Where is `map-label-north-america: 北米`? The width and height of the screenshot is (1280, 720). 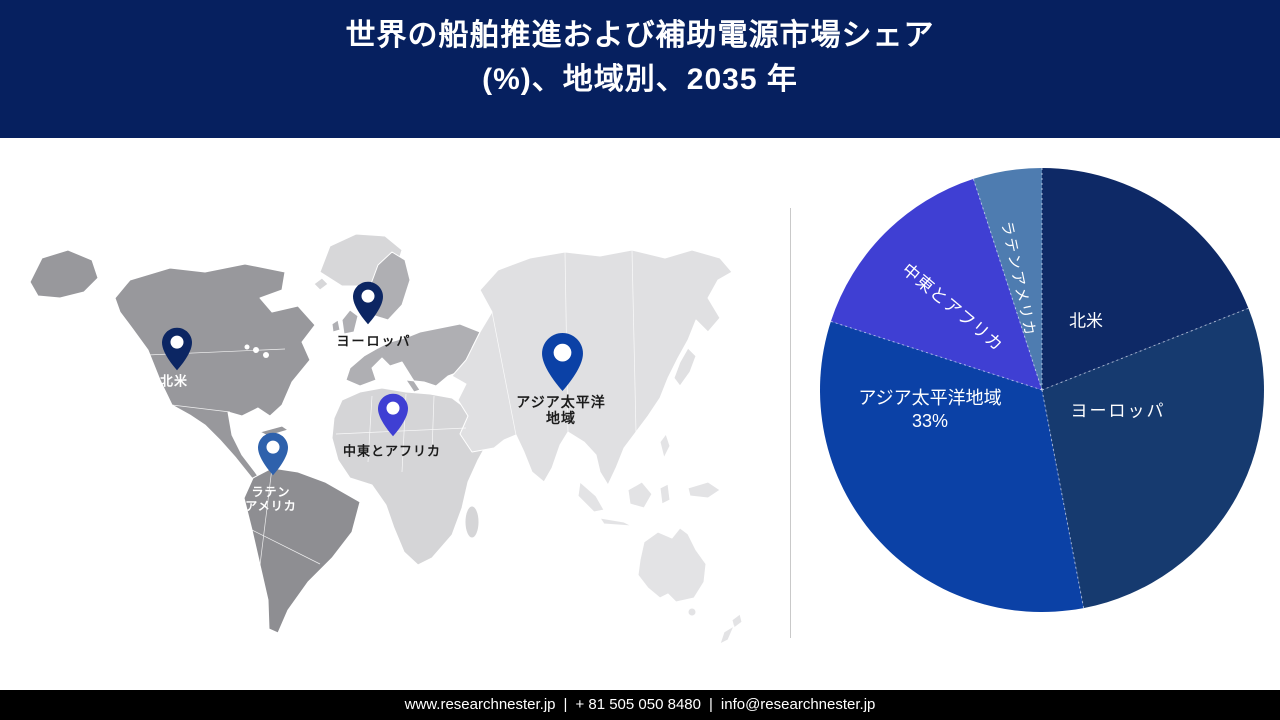
map-label-north-america: 北米 is located at coordinates (174, 380).